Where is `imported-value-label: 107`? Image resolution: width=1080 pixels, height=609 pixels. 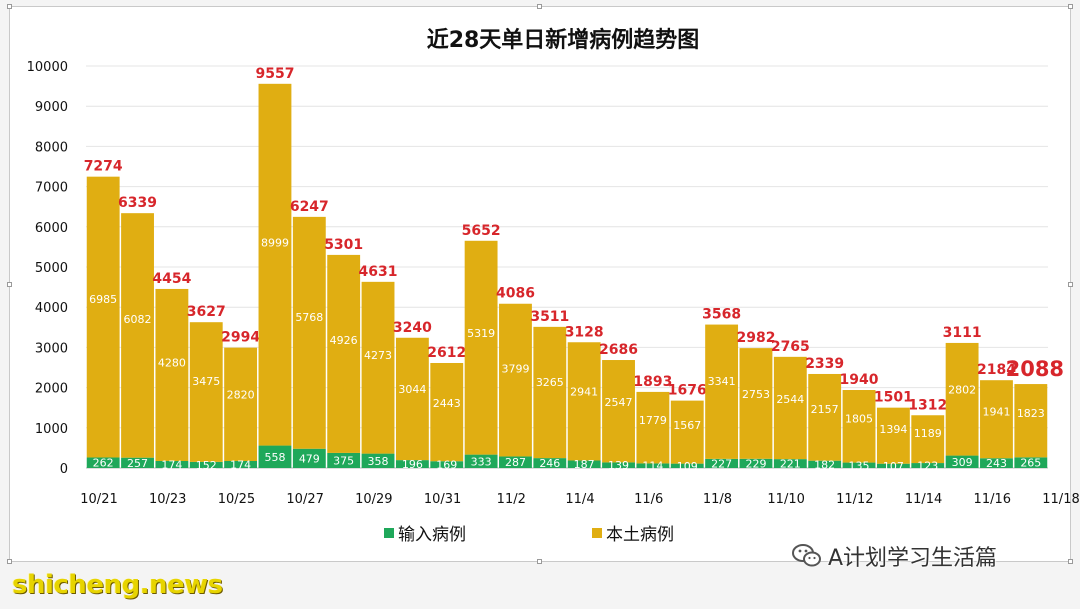
imported-value-label: 107 is located at coordinates (893, 466).